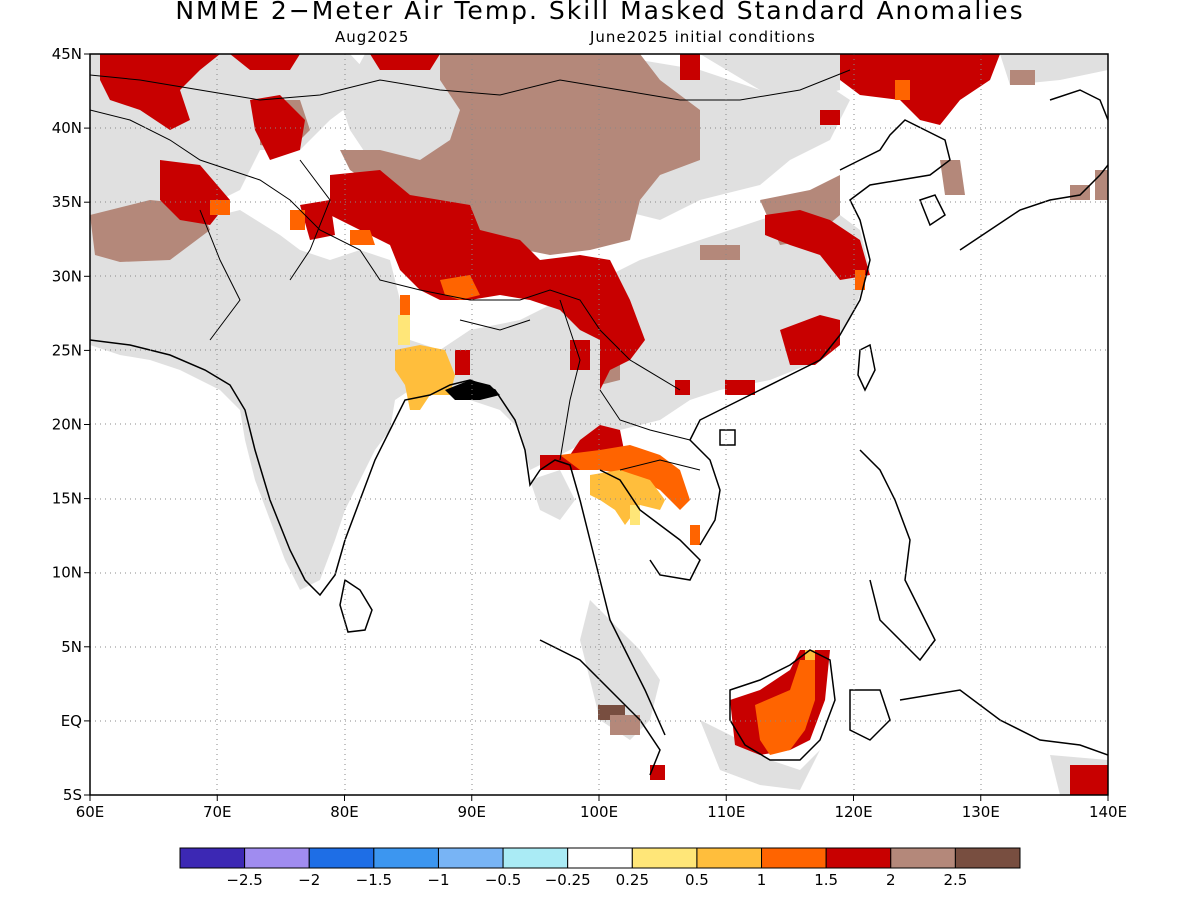  Describe the element at coordinates (438, 880) in the screenshot. I see `legend-label: −1` at that location.